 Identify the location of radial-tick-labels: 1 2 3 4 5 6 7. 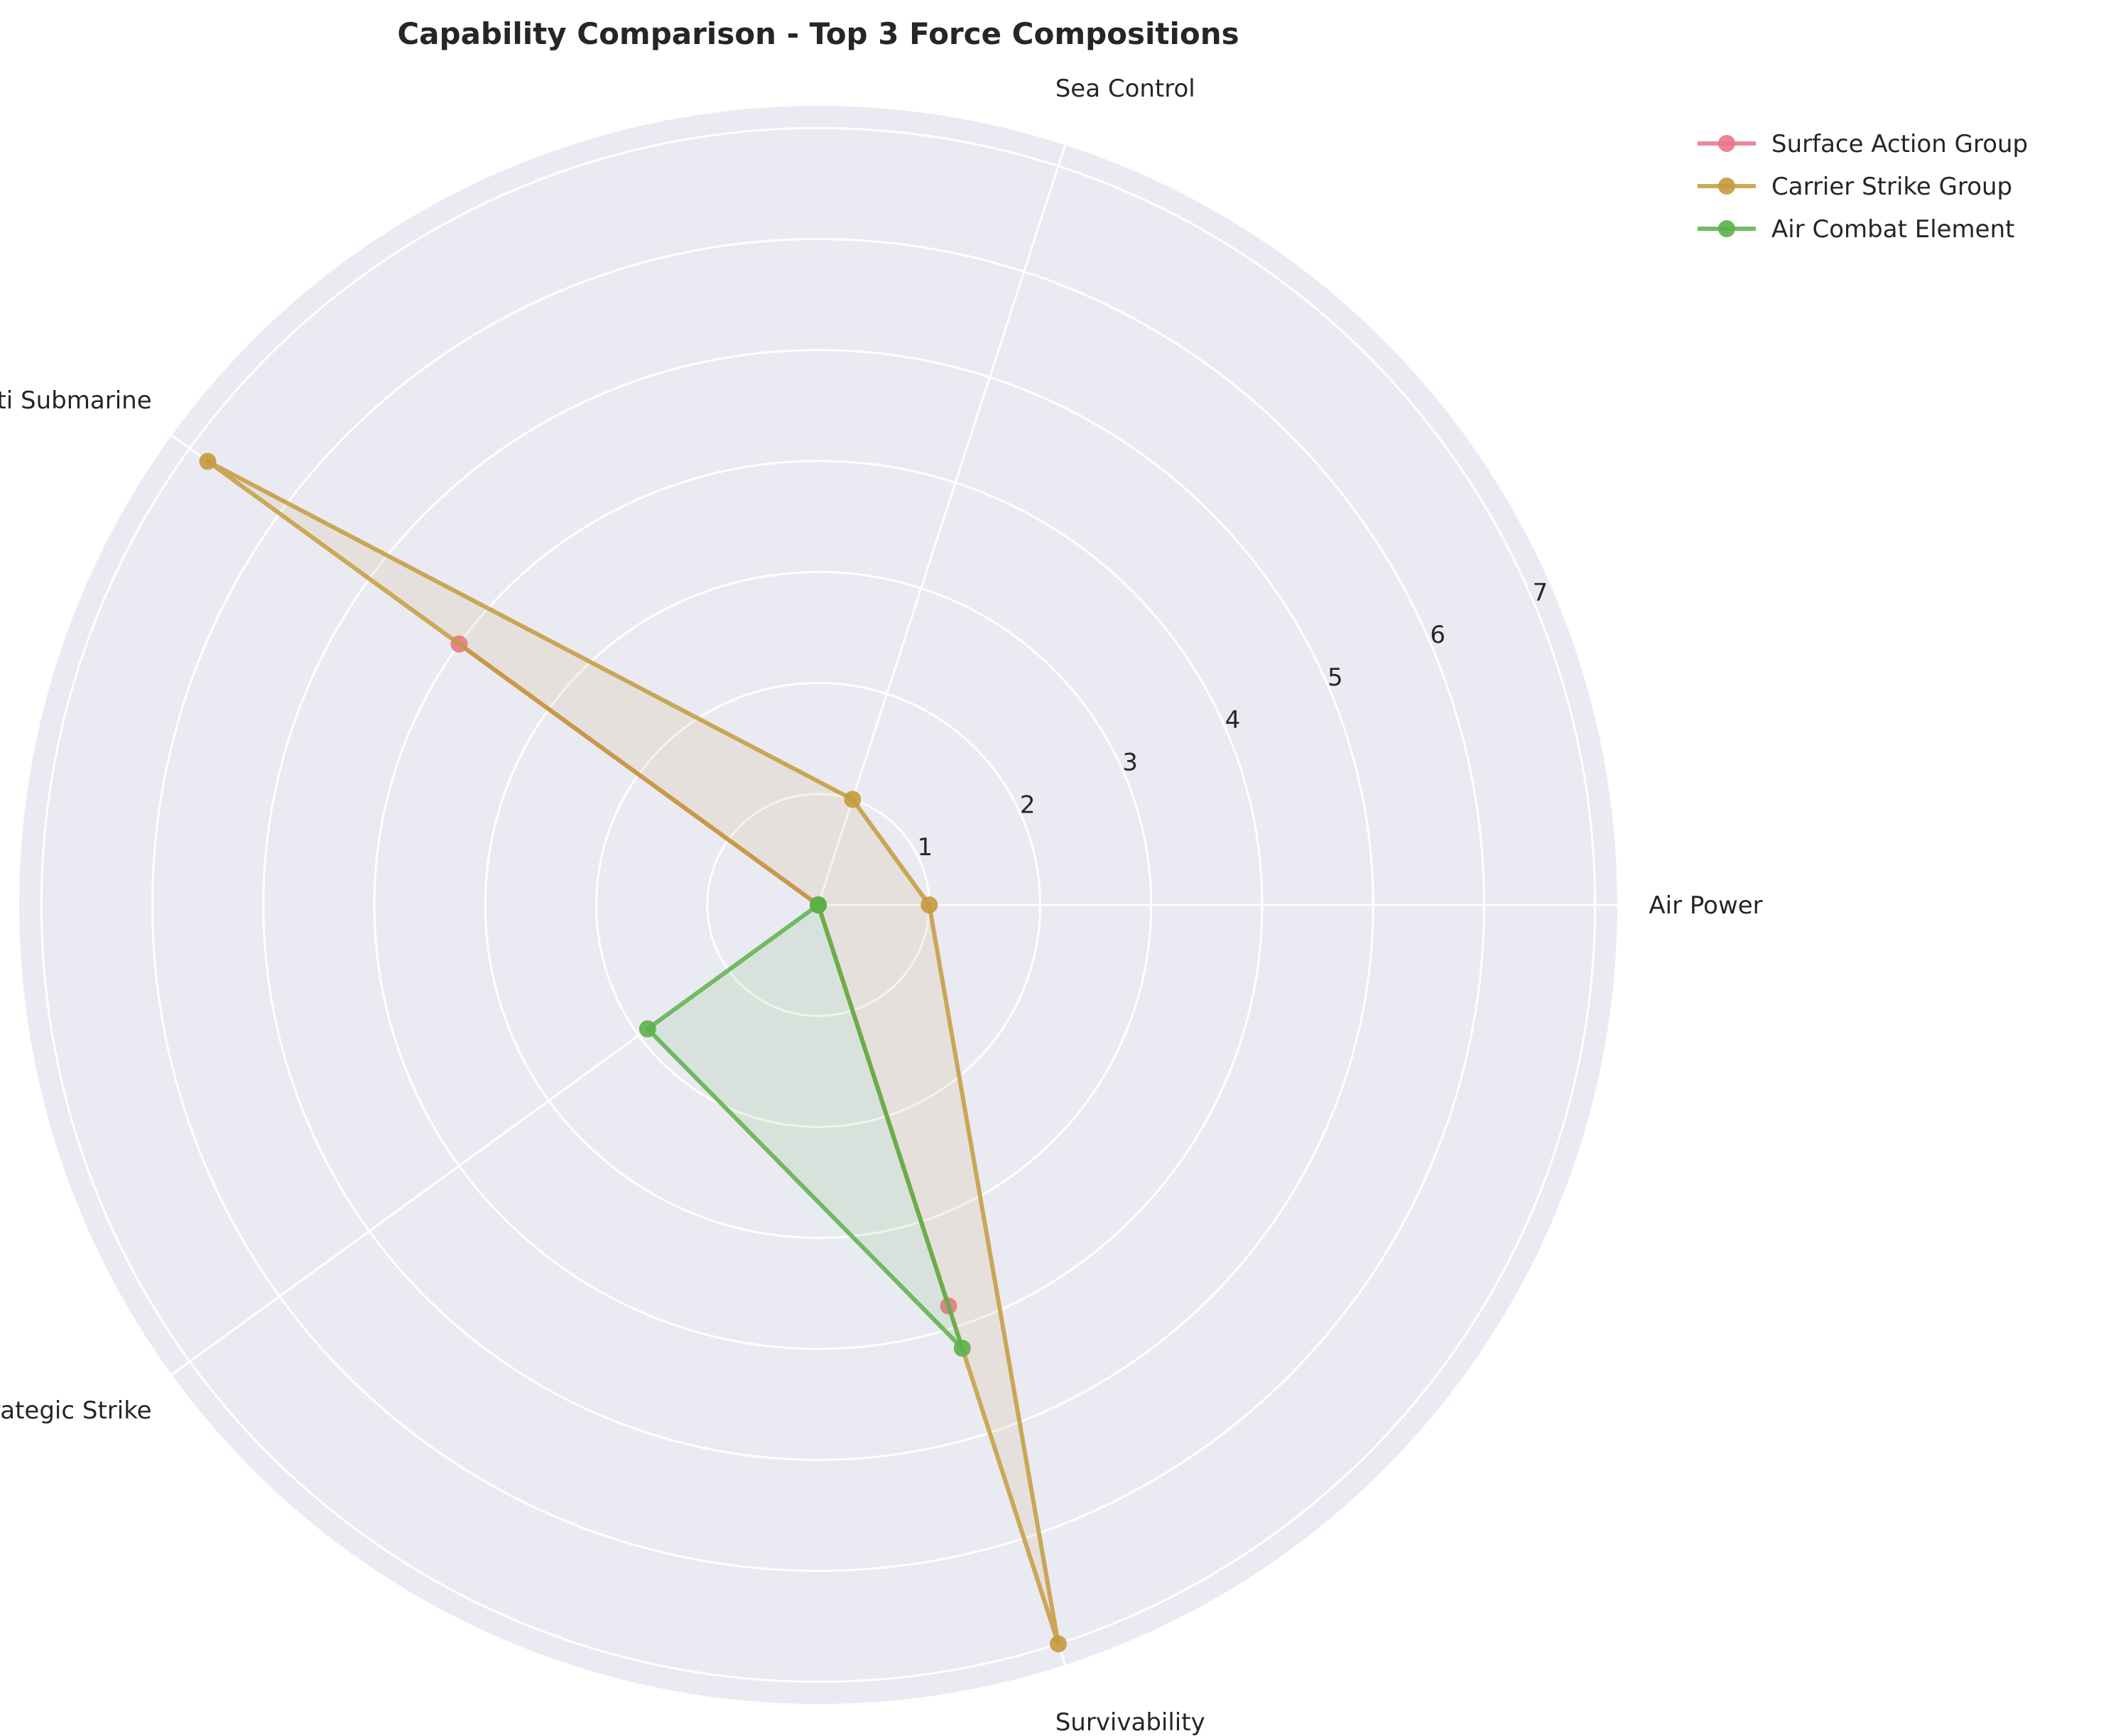
(1233, 720).